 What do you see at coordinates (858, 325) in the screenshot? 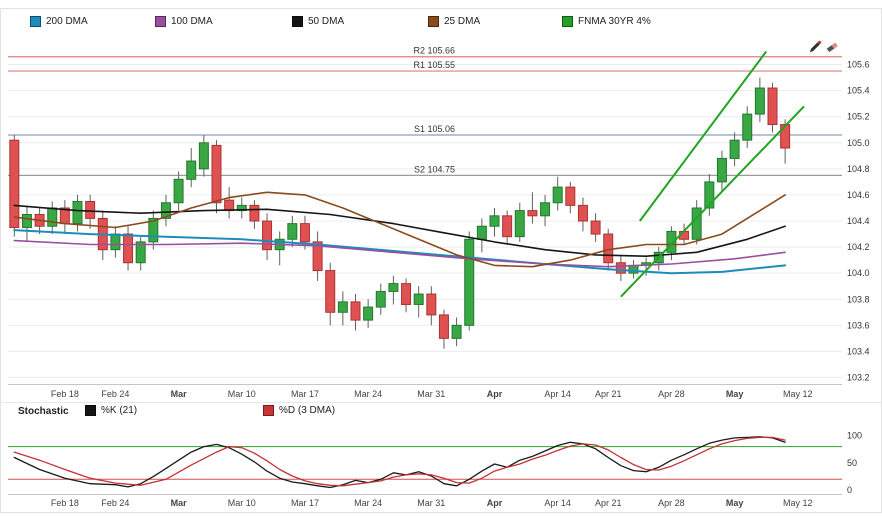
I see `svg-text: 103.6` at bounding box center [858, 325].